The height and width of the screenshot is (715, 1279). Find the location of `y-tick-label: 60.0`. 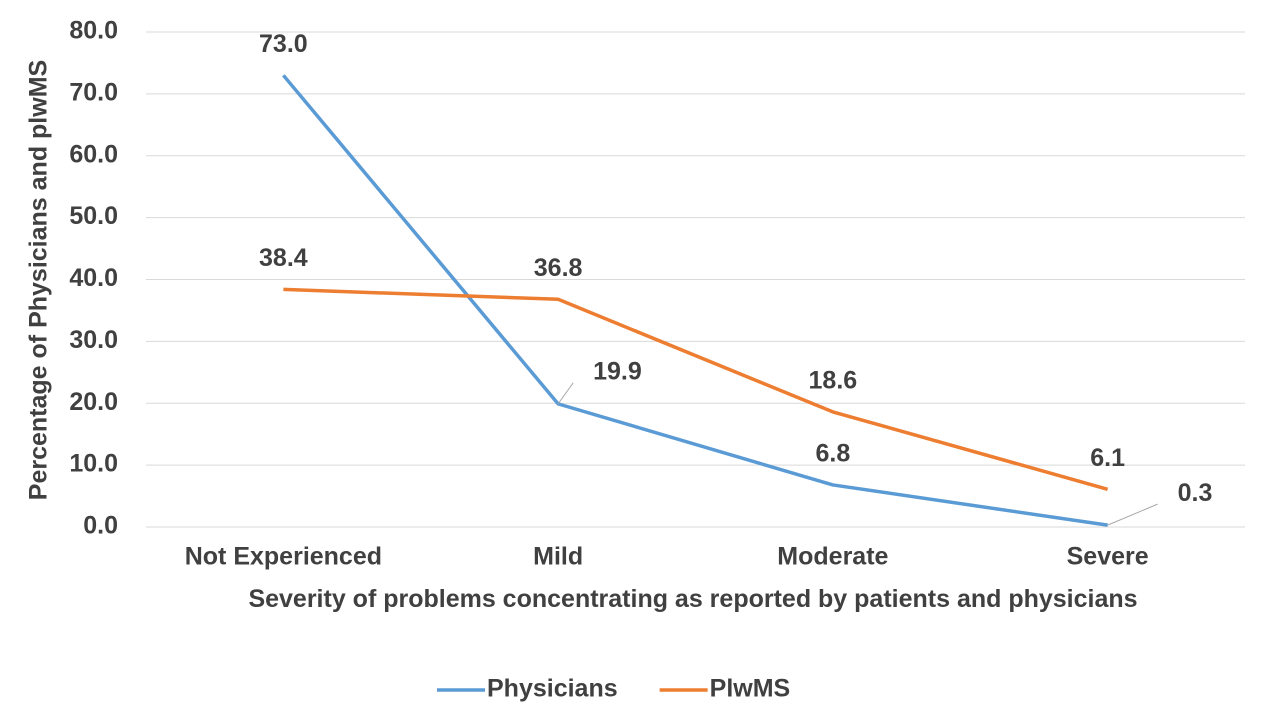

y-tick-label: 60.0 is located at coordinates (93, 154).